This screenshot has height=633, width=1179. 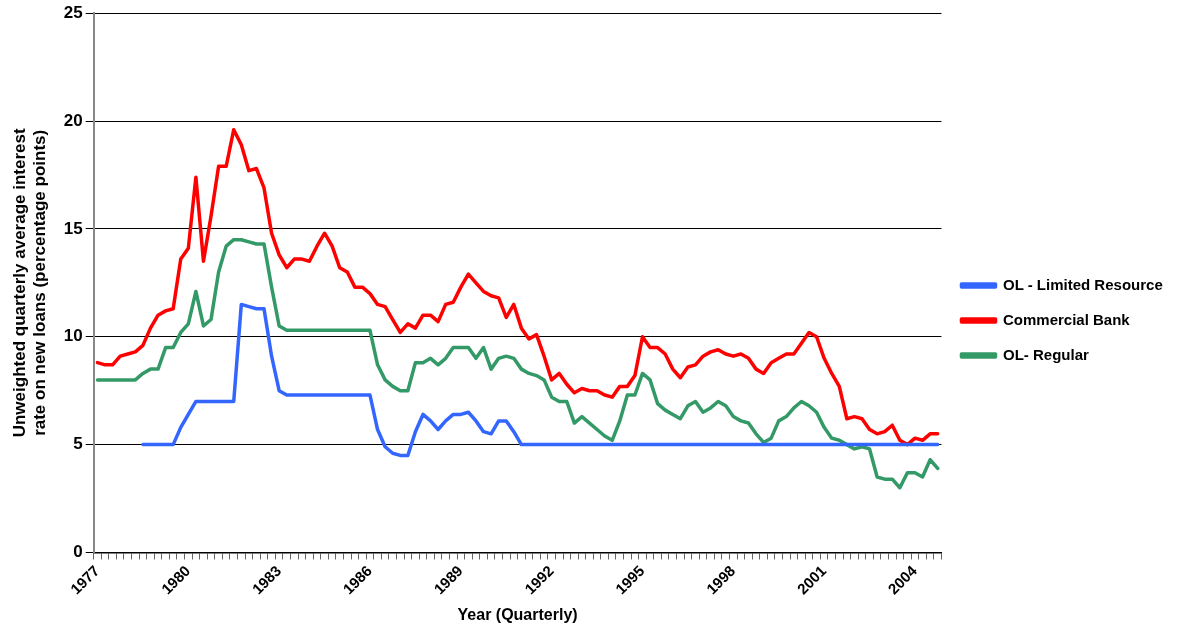 What do you see at coordinates (29, 283) in the screenshot?
I see `y-axis-title: Unweighted quarterly average interest rate on new loans (percentage points)` at bounding box center [29, 283].